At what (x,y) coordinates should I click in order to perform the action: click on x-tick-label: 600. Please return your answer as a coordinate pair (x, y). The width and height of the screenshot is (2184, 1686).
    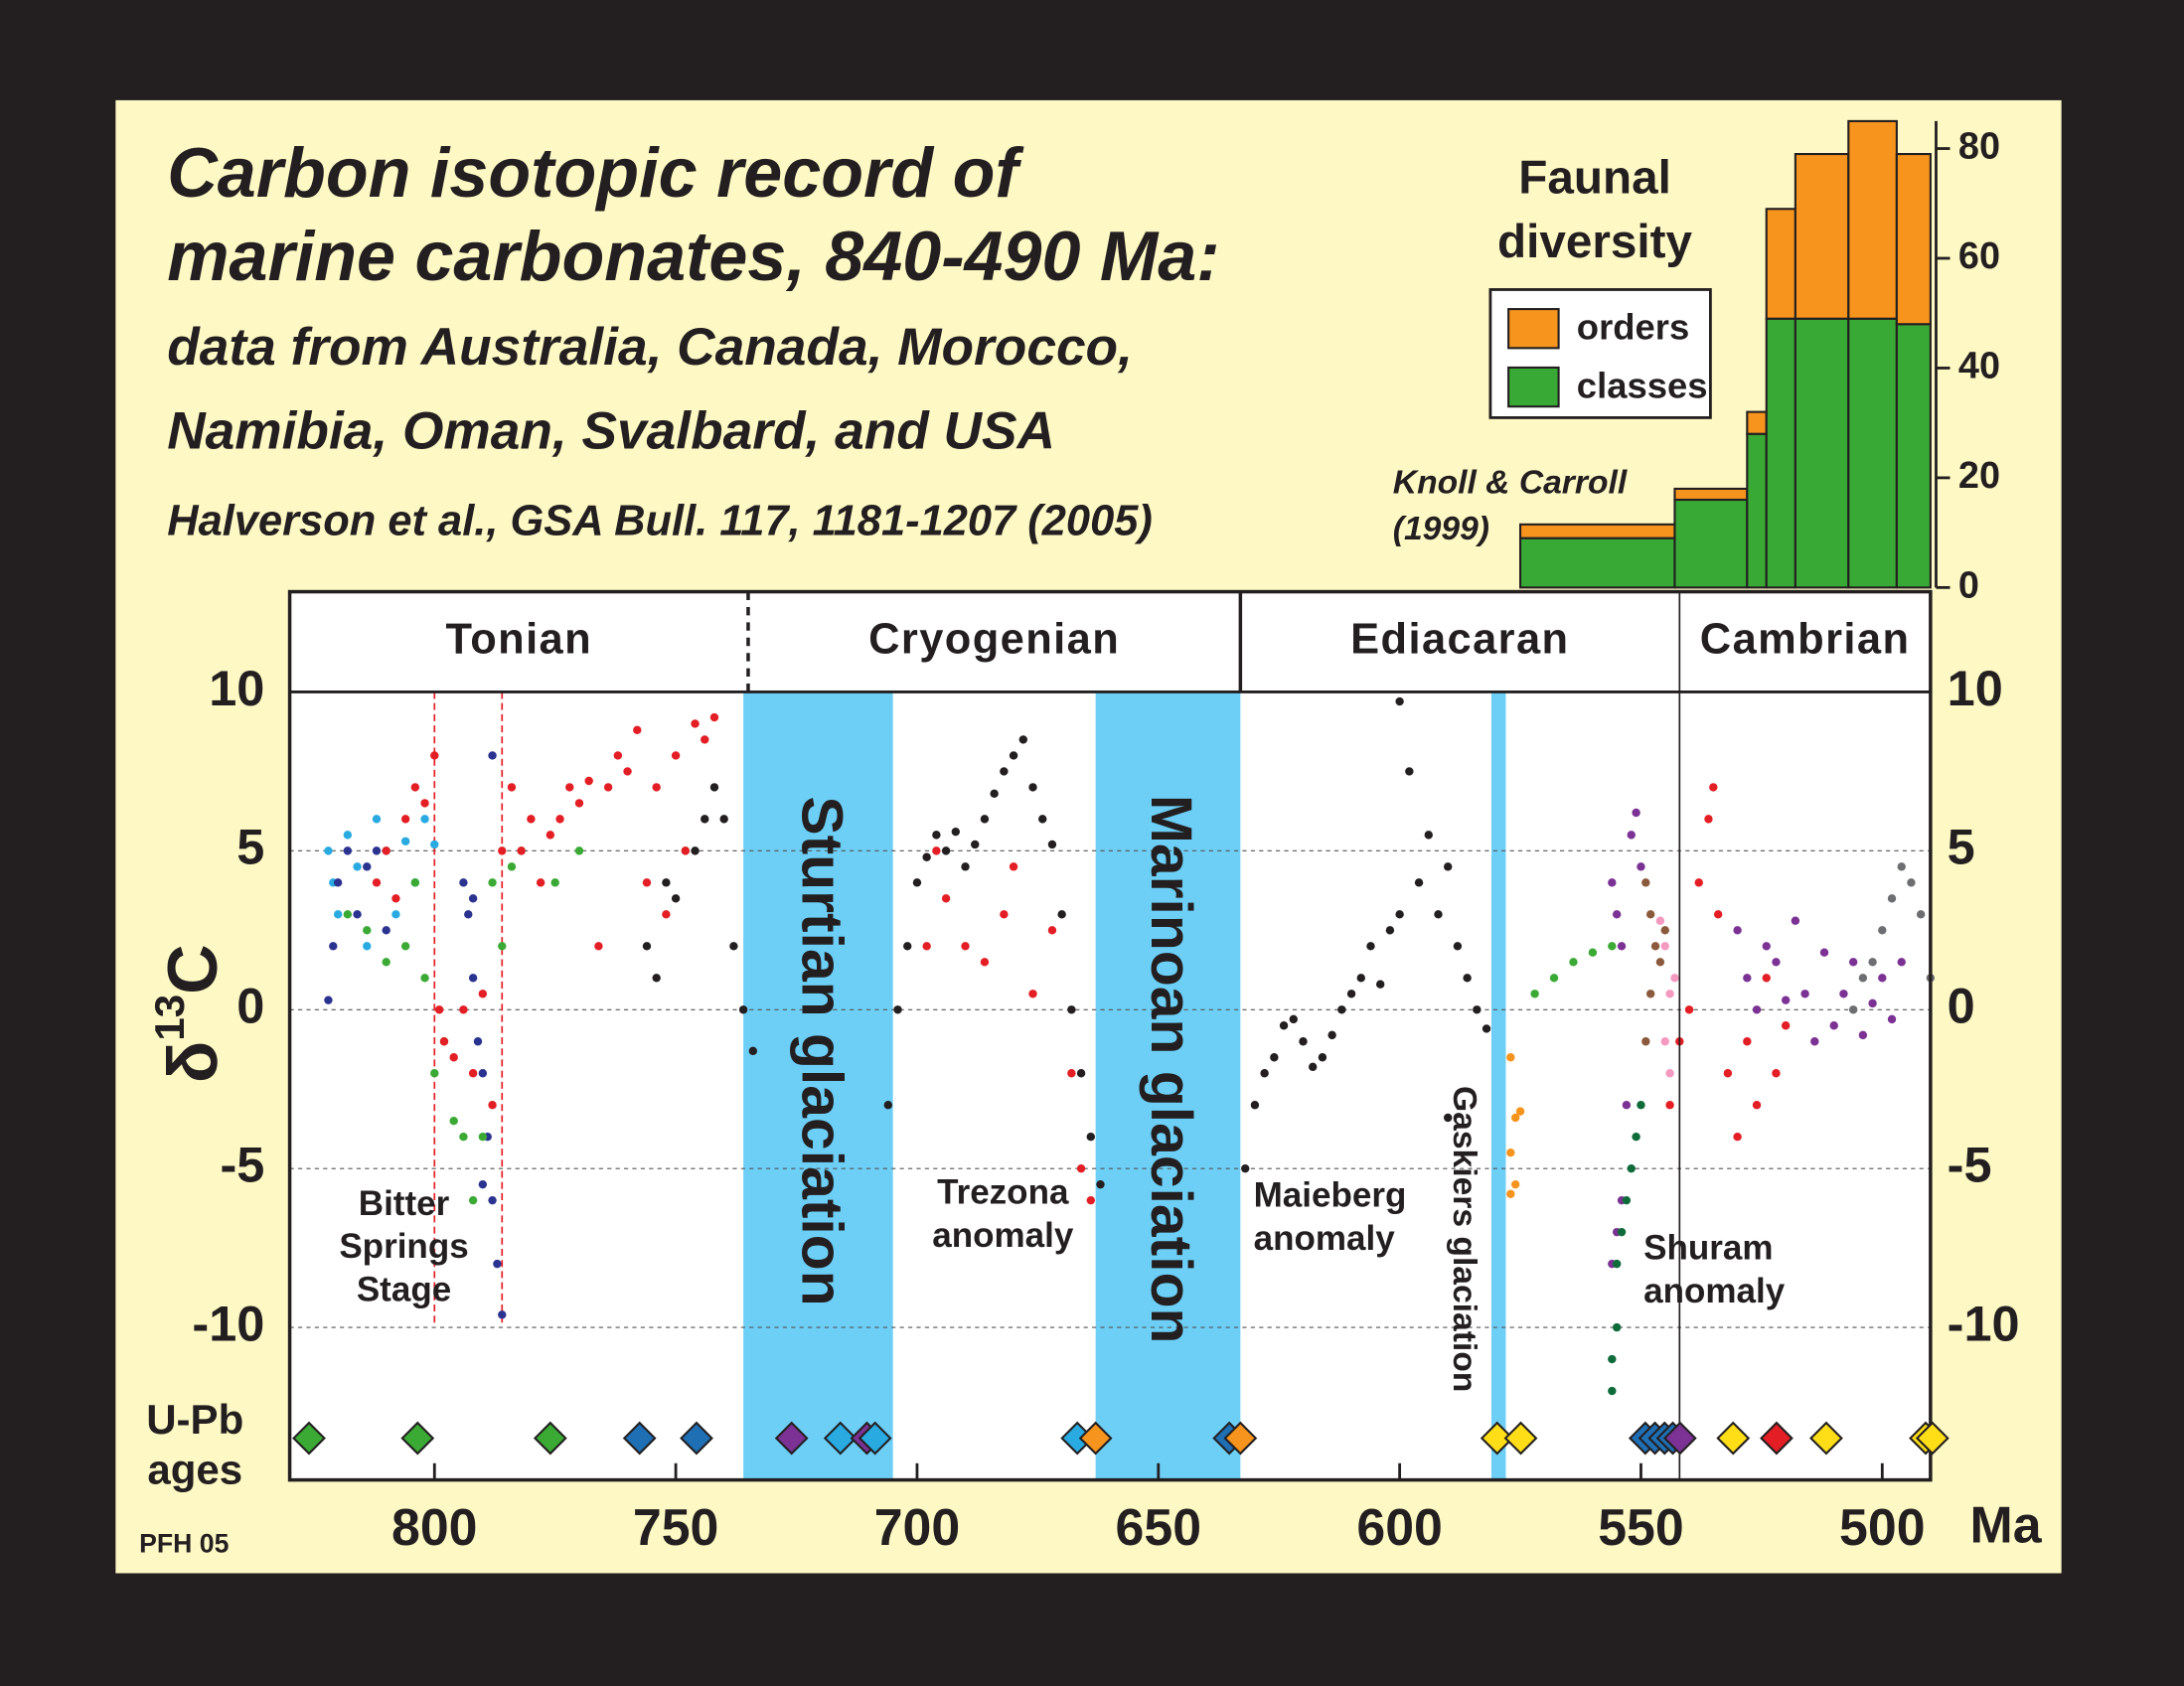
    Looking at the image, I should click on (1399, 1527).